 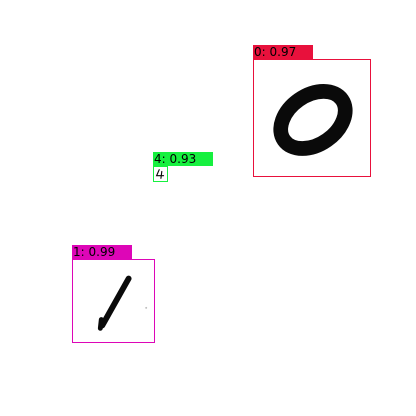 I want to click on detection-label-1: 1: 0.99, so click(x=102, y=252).